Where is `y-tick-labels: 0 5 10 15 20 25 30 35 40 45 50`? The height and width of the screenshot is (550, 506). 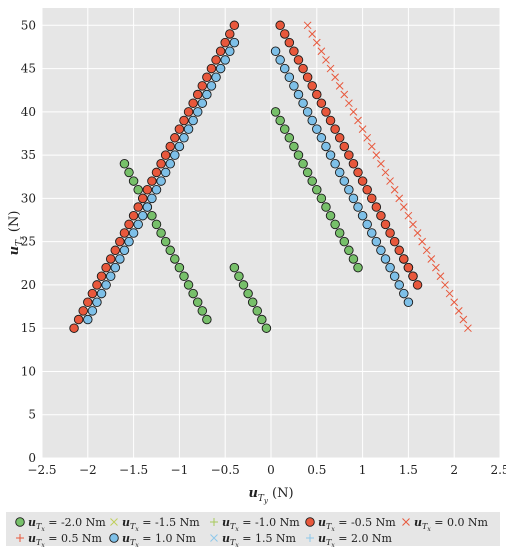 y-tick-labels: 0 5 10 15 20 25 30 35 40 45 50 is located at coordinates (28, 241).